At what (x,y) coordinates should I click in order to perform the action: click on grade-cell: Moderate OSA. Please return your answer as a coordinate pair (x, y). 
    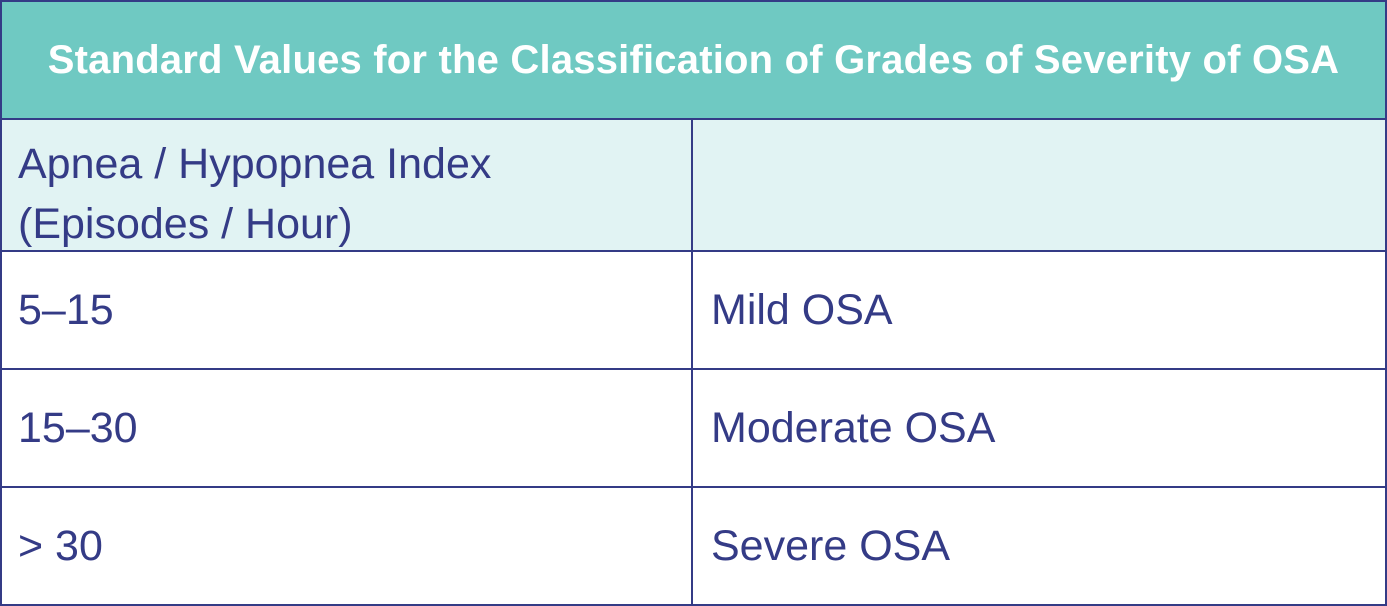
    Looking at the image, I should click on (853, 427).